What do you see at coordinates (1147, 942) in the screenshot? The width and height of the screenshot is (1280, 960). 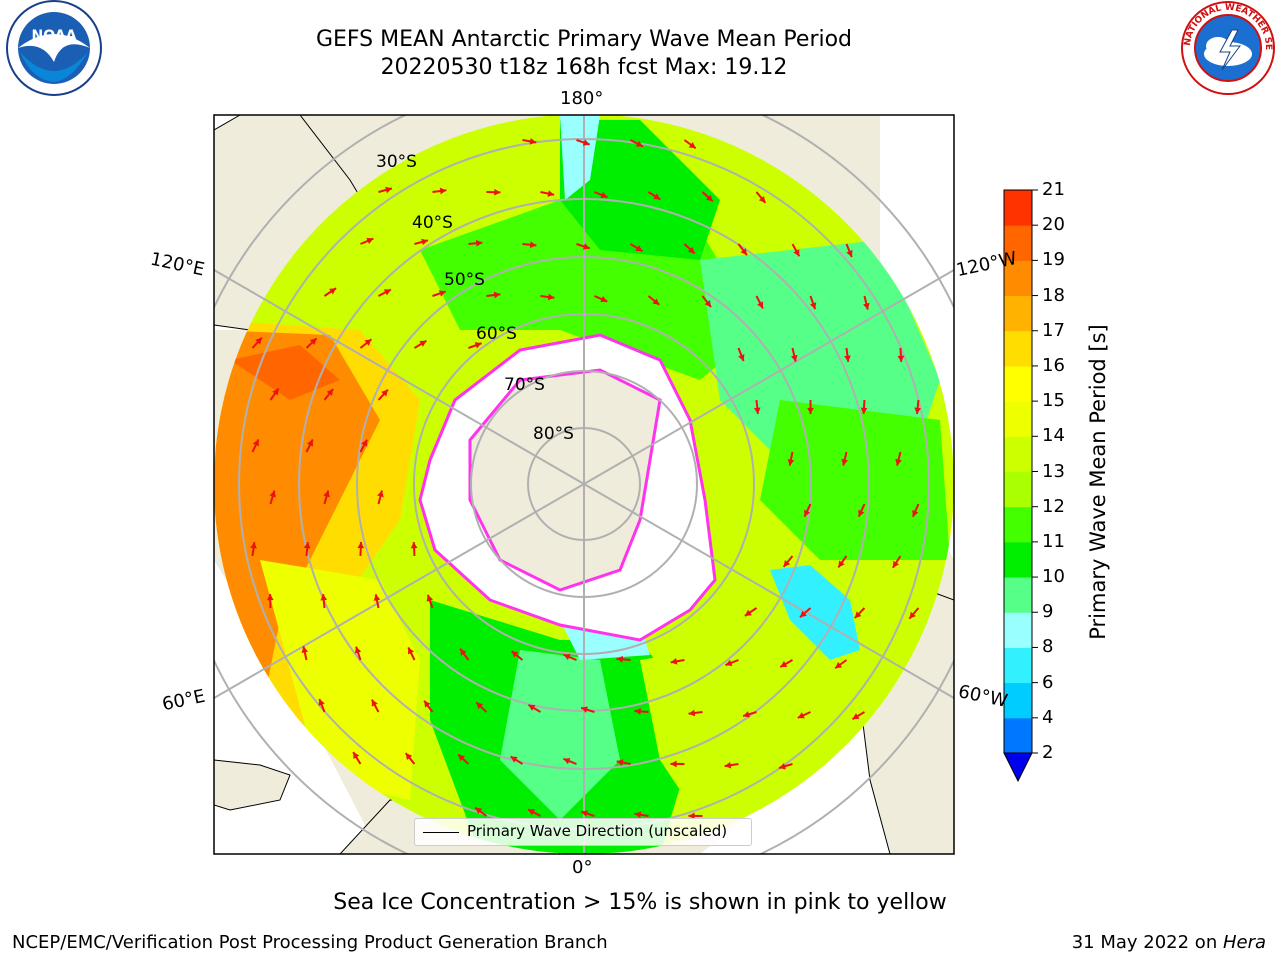 I see `footer-date-text: 31 May 2022 on` at bounding box center [1147, 942].